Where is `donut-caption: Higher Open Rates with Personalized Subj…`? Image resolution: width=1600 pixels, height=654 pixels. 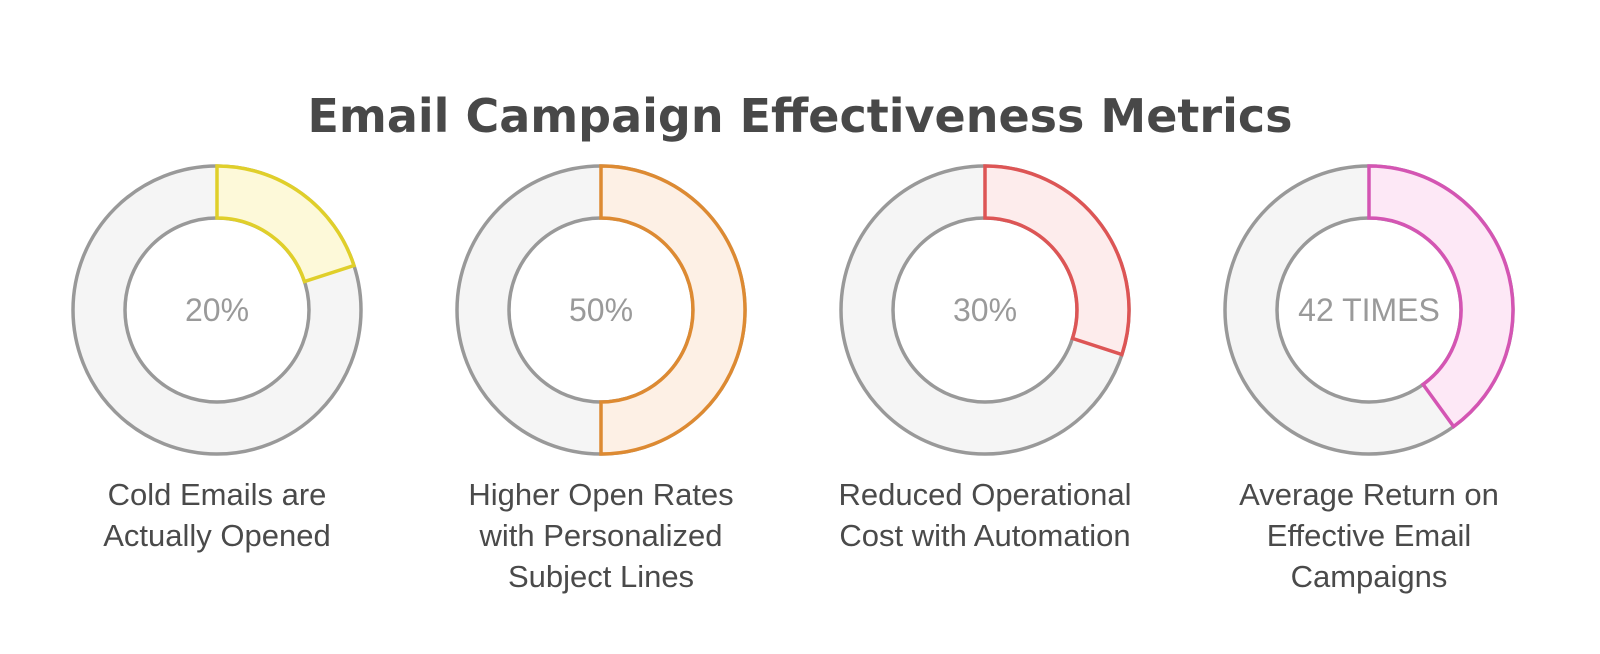 donut-caption: Higher Open Rates with Personalized Subj… is located at coordinates (601, 535).